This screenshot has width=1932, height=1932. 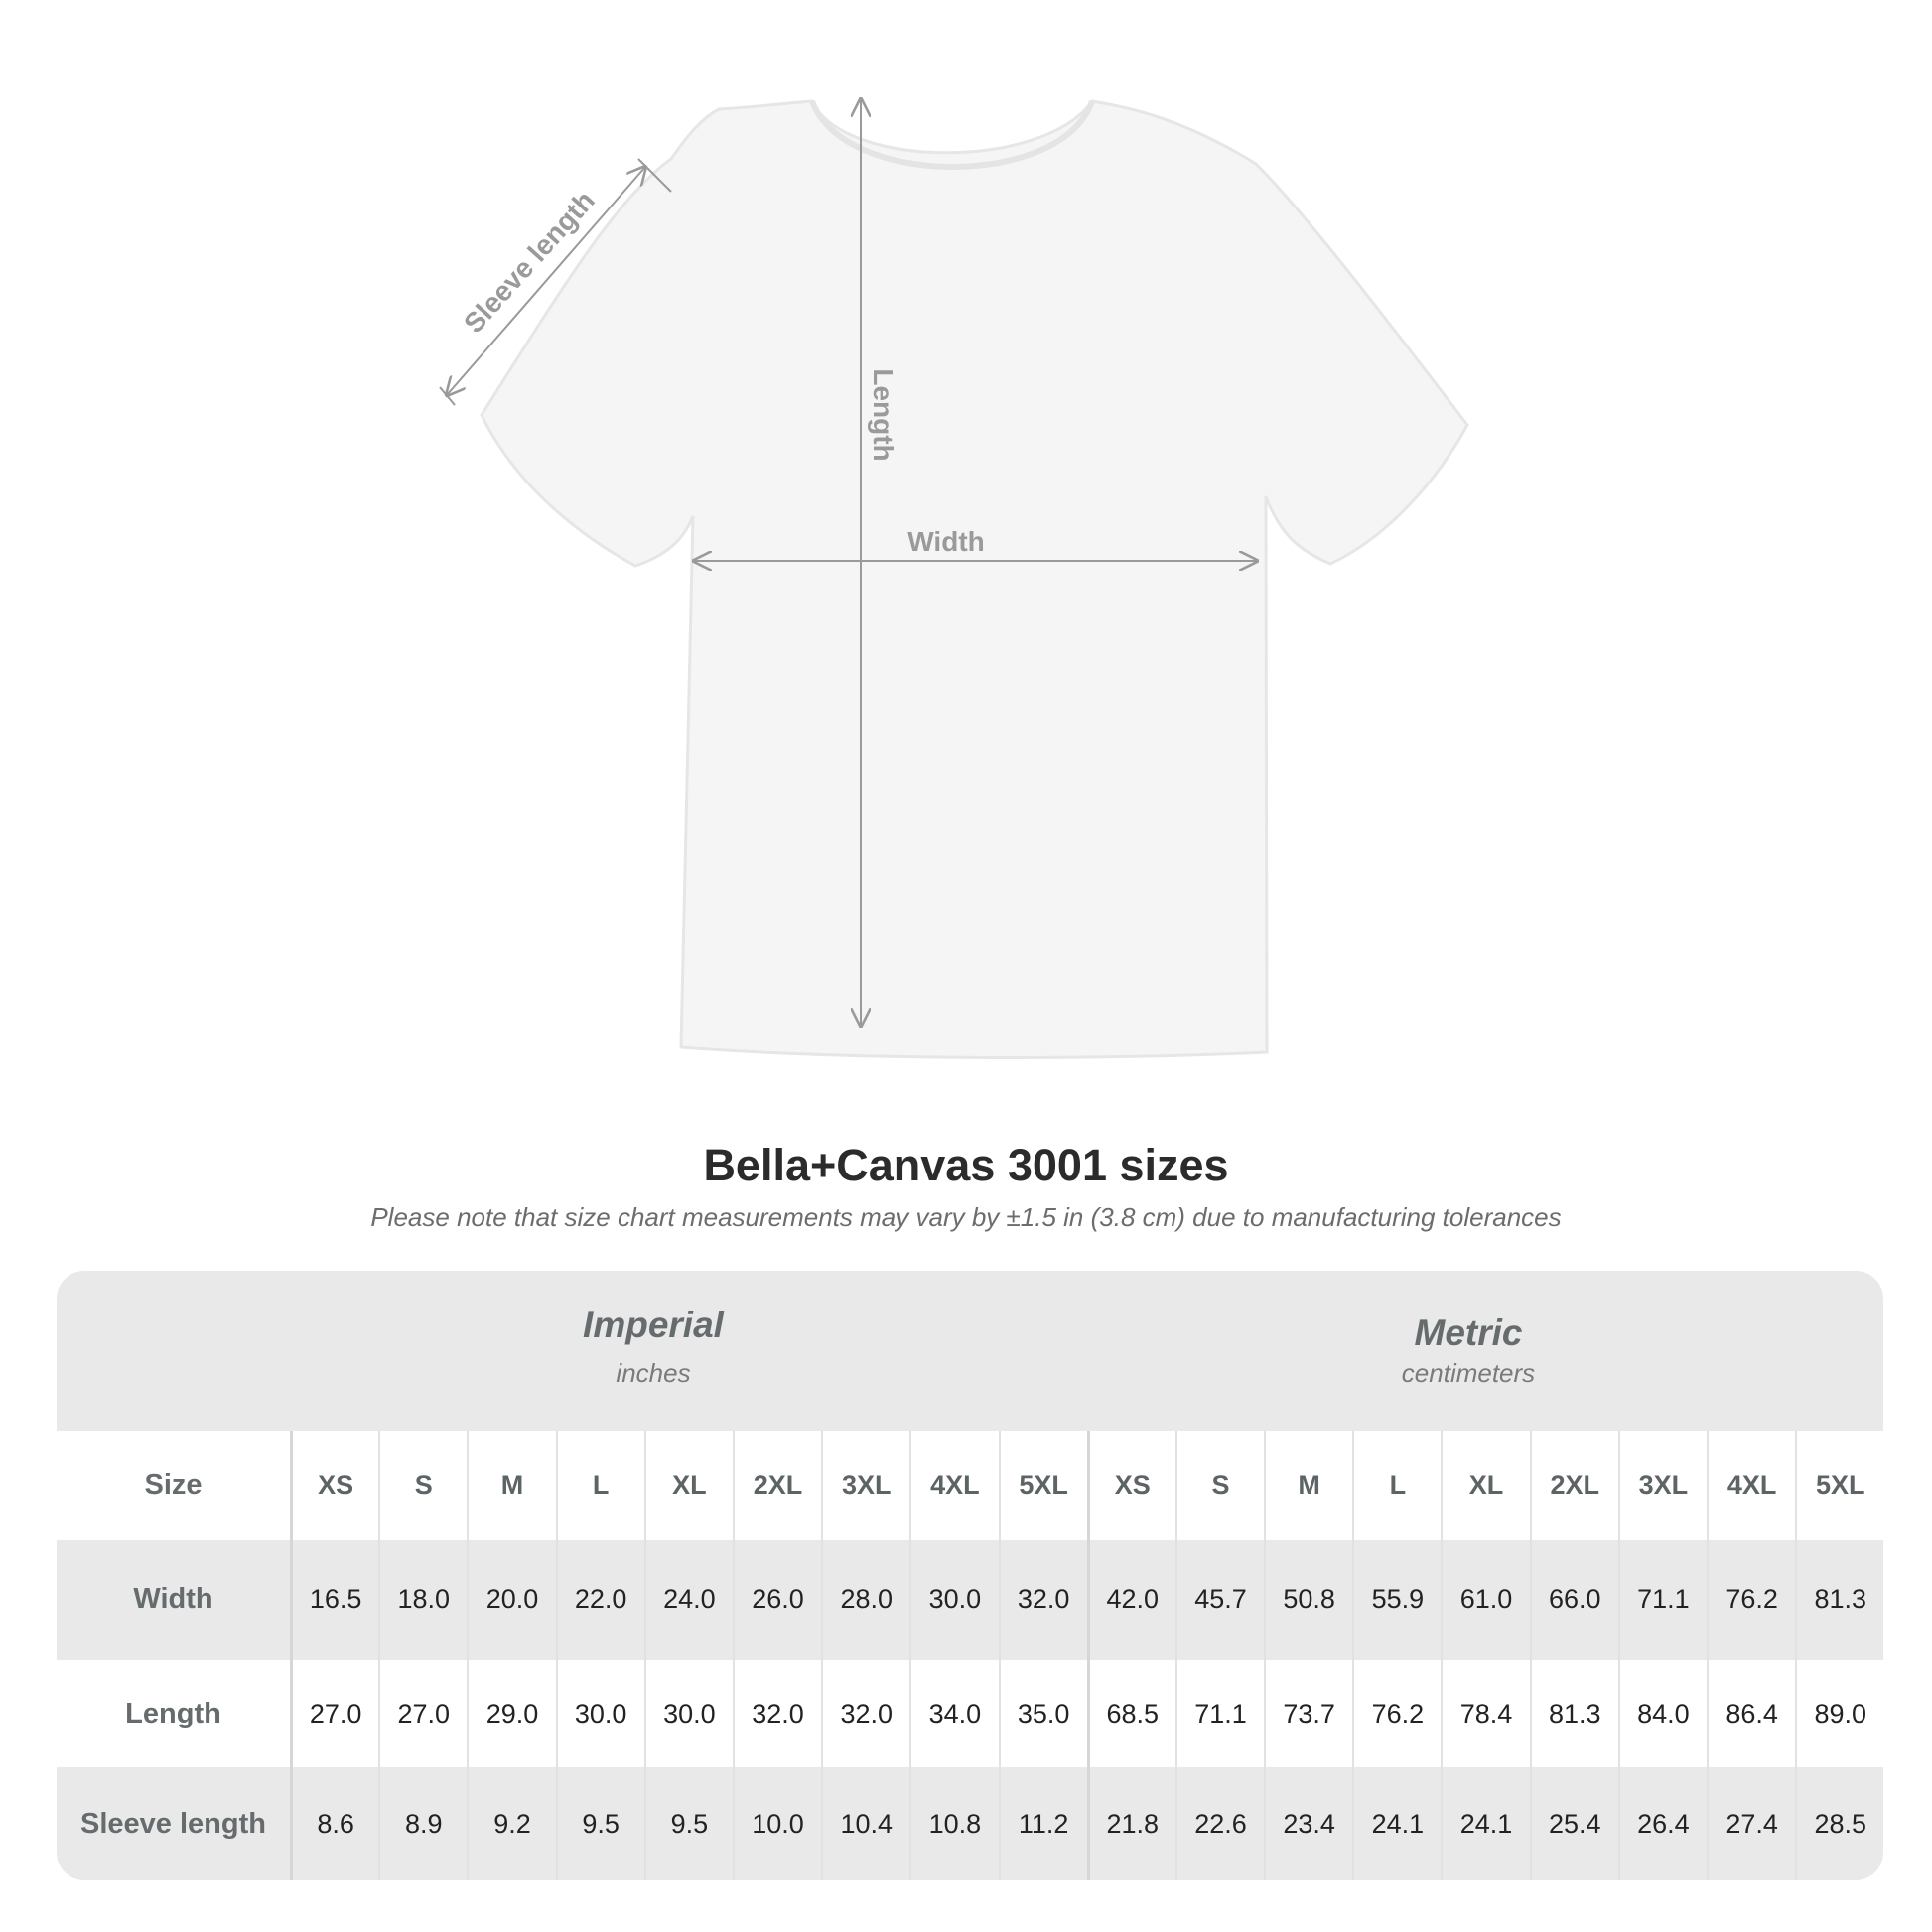 I want to click on row-label: Length, so click(x=173, y=1713).